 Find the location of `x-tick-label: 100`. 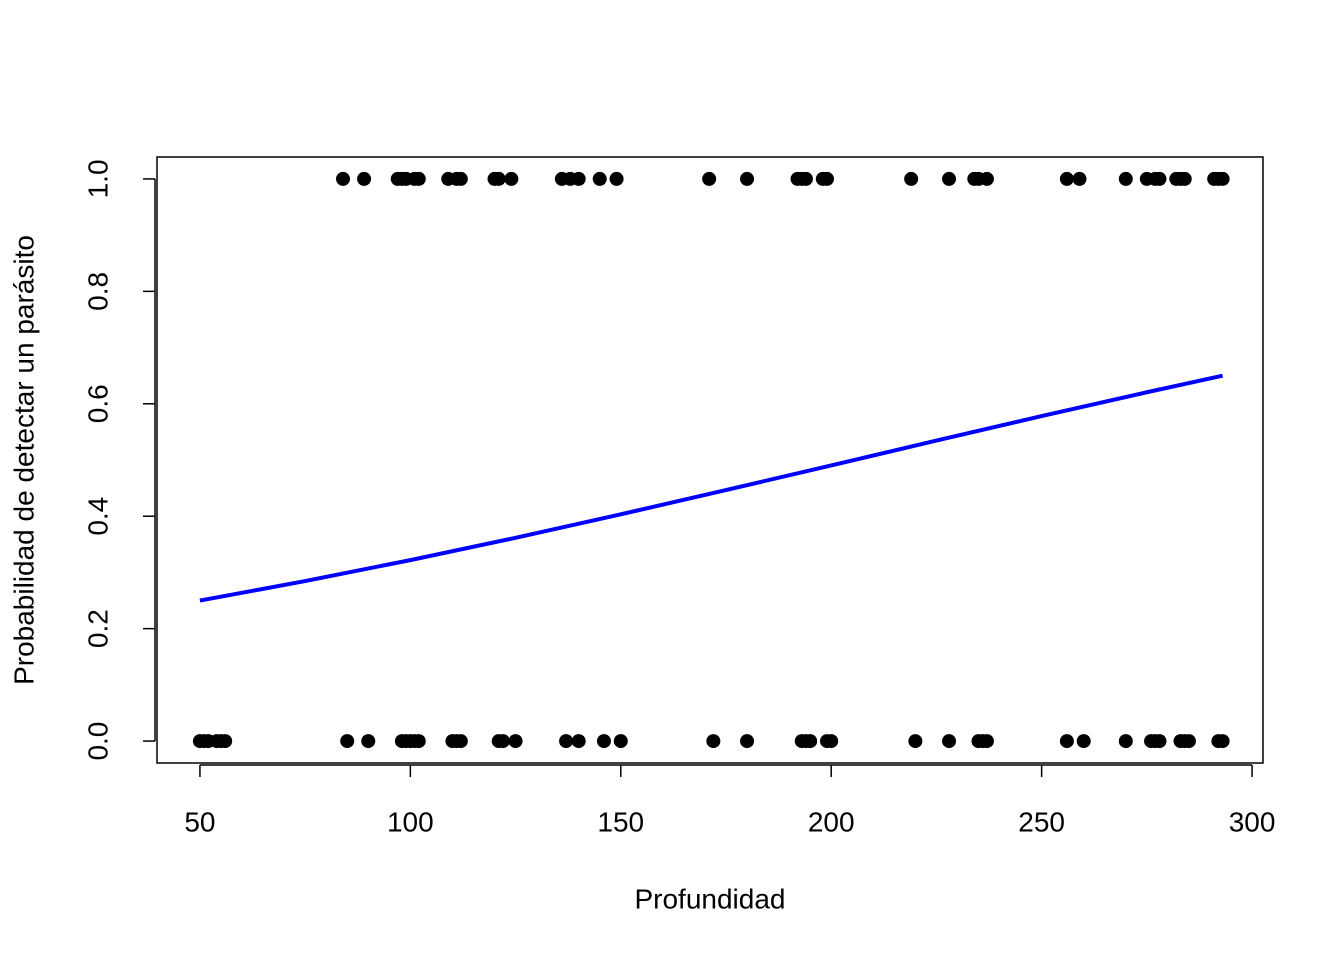

x-tick-label: 100 is located at coordinates (410, 821).